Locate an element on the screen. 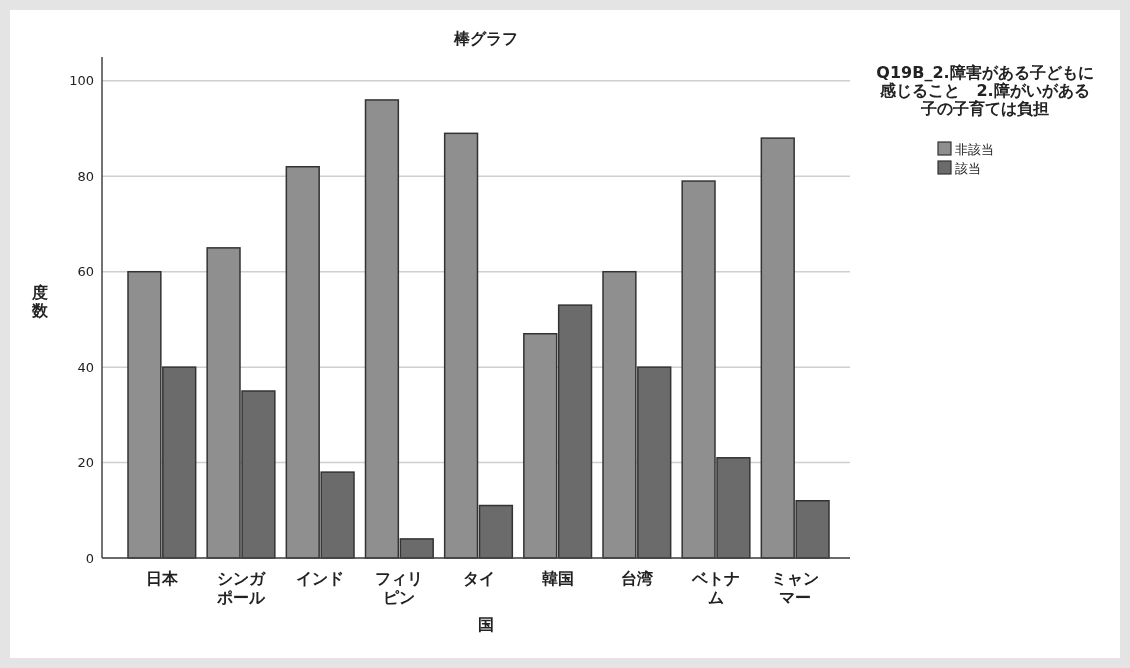 The image size is (1130, 668). legend-title: Q19B_2.障害がある子どもに感じること 2.障がいがある子の子育ては負担 is located at coordinates (985, 90).